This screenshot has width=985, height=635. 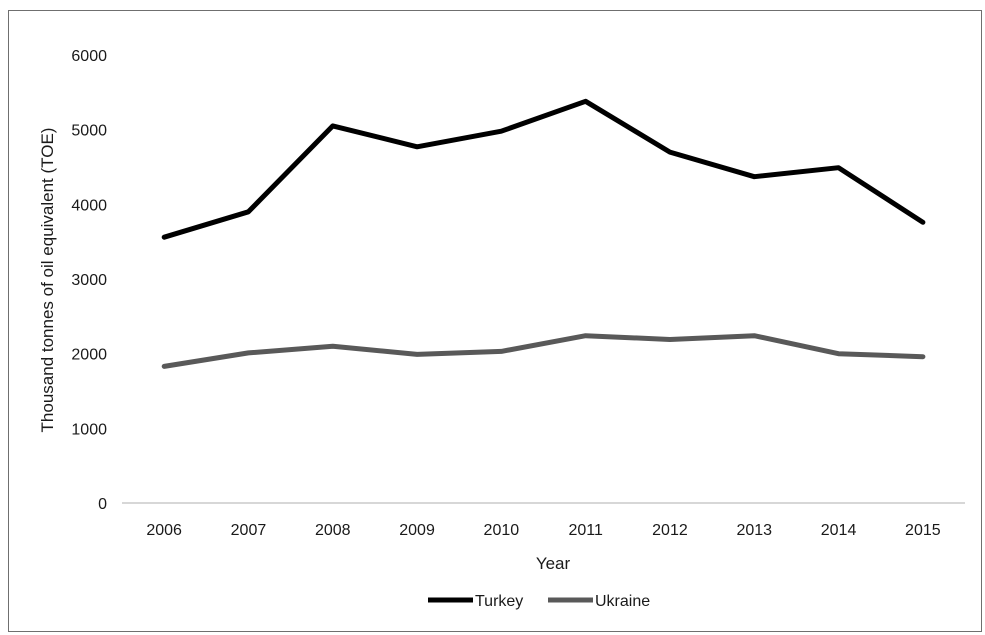 I want to click on y-axis-title: Thousand tonnes of oil equivalent (TOE), so click(x=47, y=280).